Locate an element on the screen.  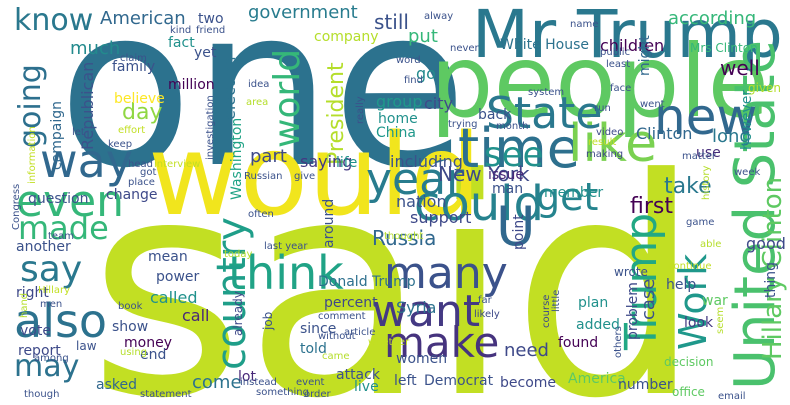
word-time: time is located at coordinates (519, 148).